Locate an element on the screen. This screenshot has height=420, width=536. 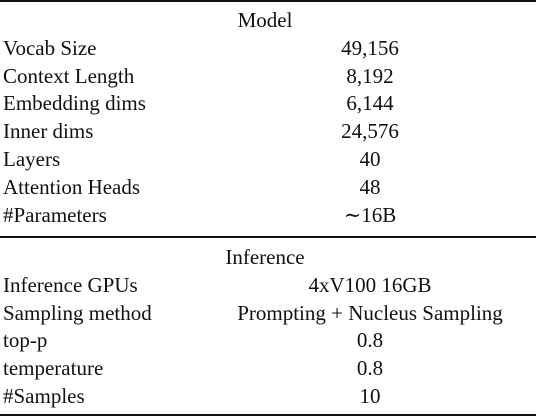
row-value: 24,576 is located at coordinates (370, 131).